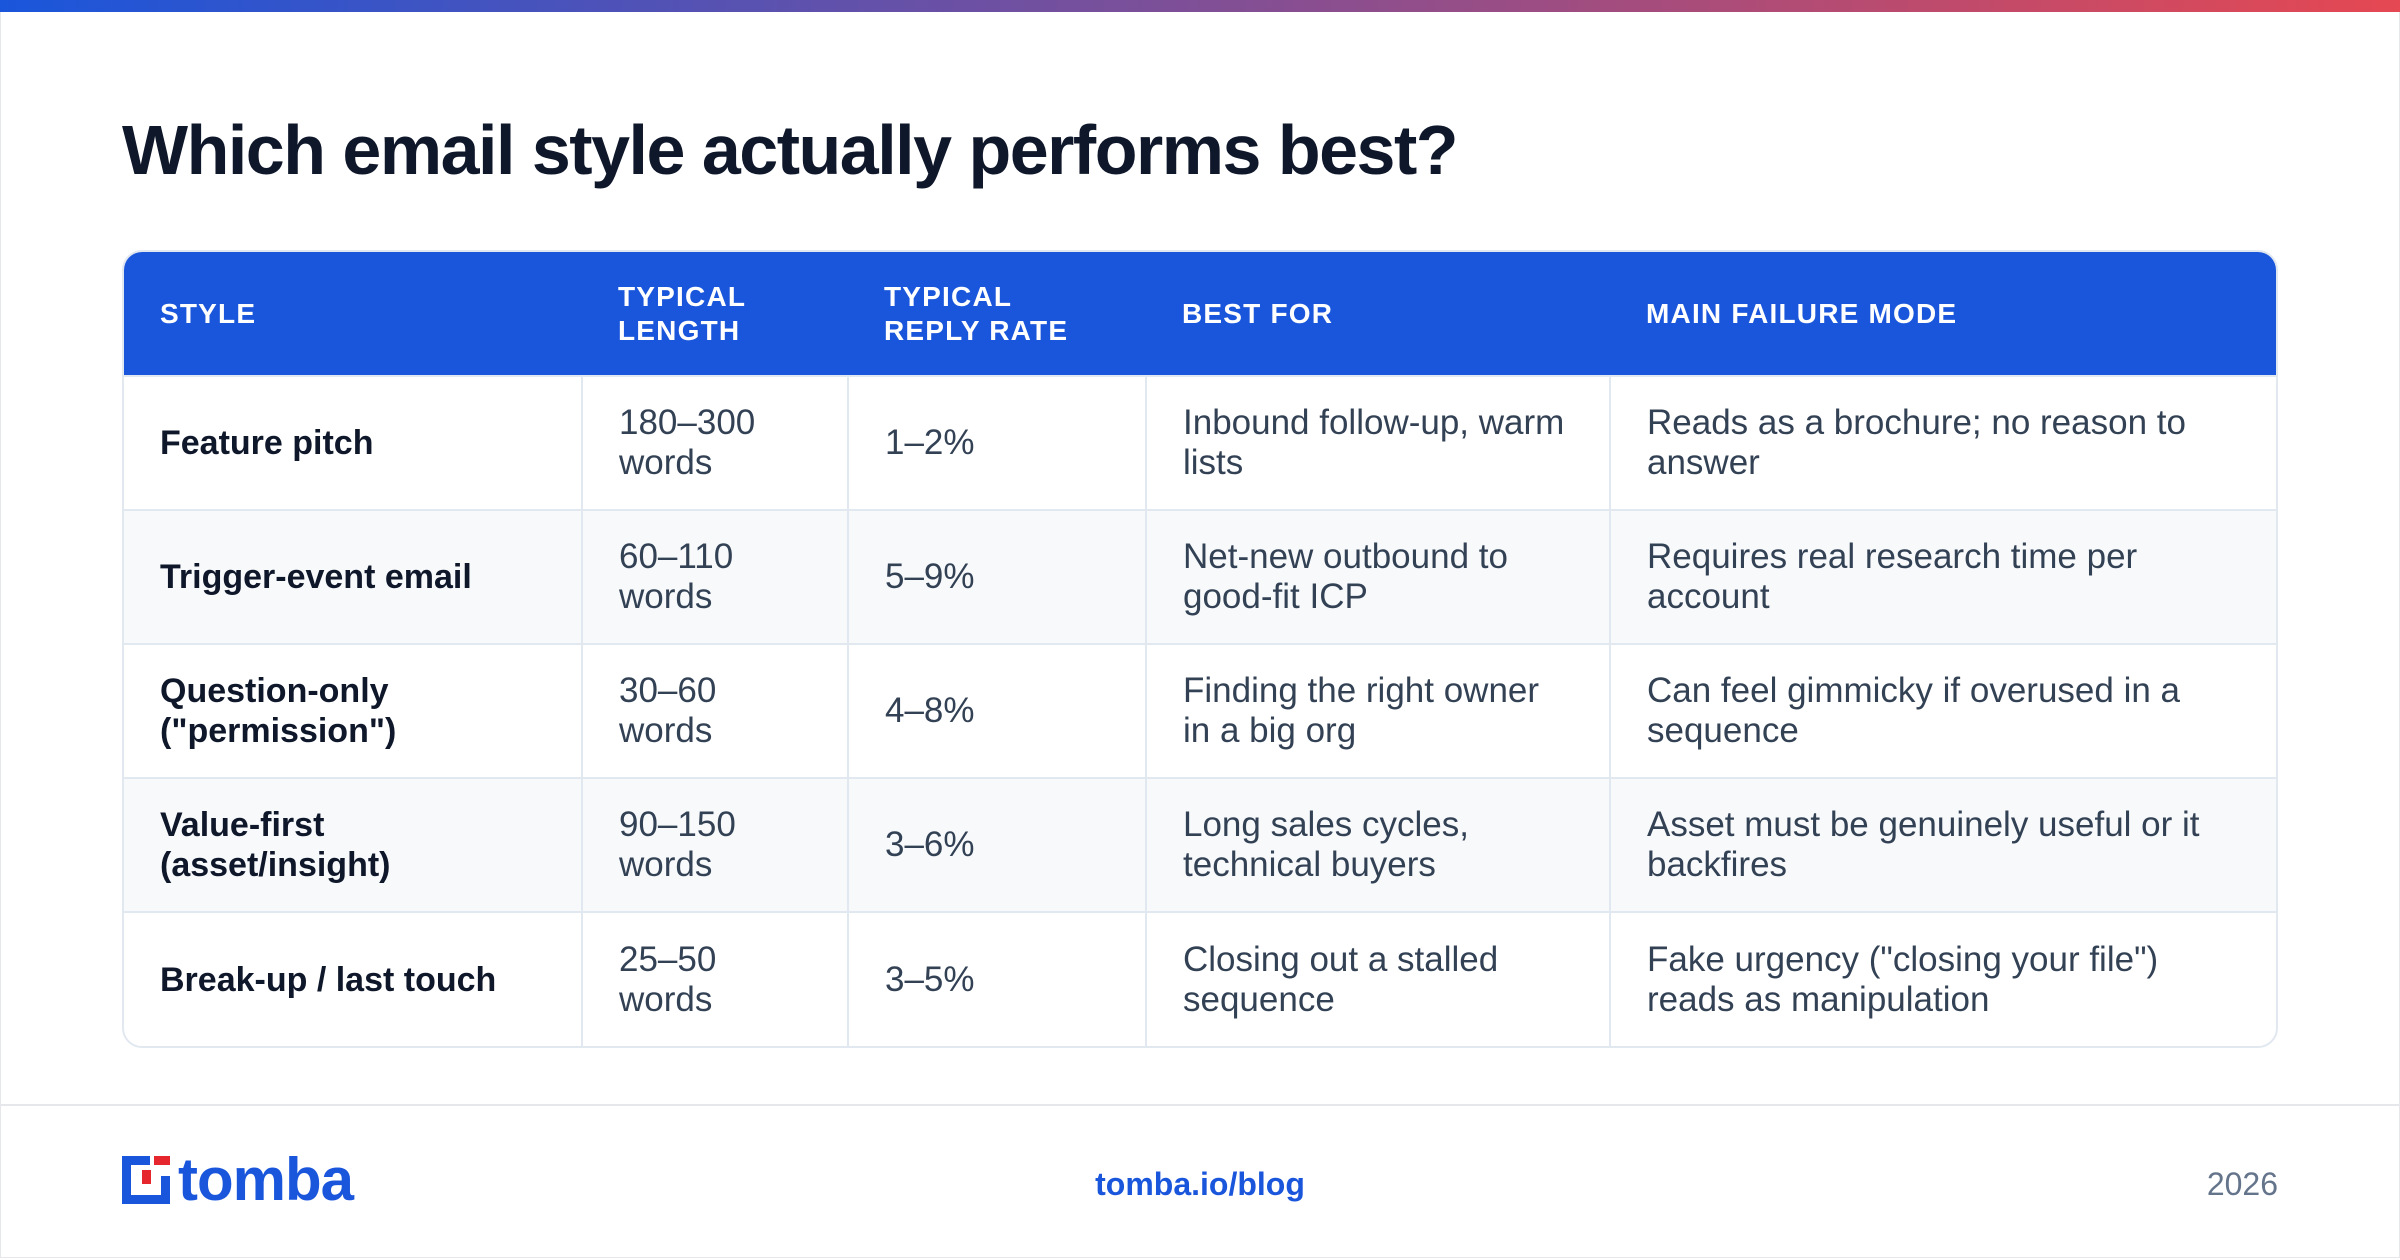  Describe the element at coordinates (976, 313) in the screenshot. I see `header-typical-reply-rate: TYPICAL REPLY RATE` at that location.